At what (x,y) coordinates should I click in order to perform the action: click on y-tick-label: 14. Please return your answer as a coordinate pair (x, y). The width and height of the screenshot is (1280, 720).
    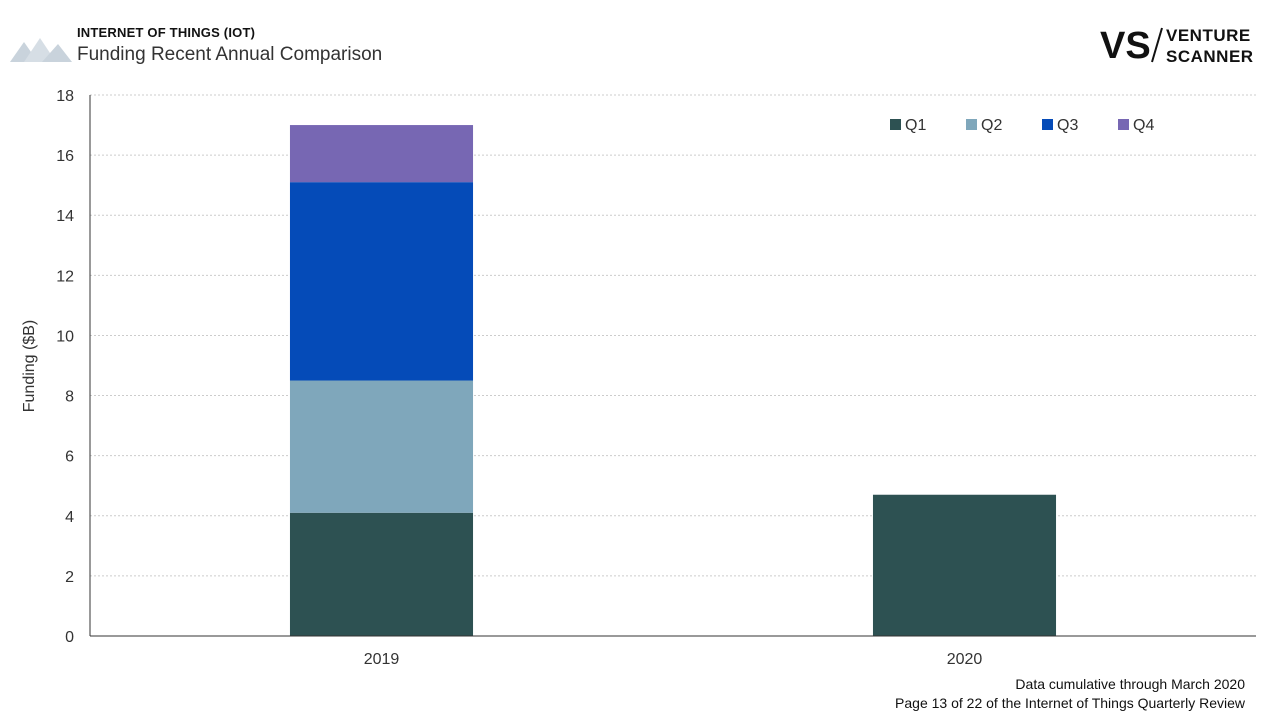
    Looking at the image, I should click on (65, 216).